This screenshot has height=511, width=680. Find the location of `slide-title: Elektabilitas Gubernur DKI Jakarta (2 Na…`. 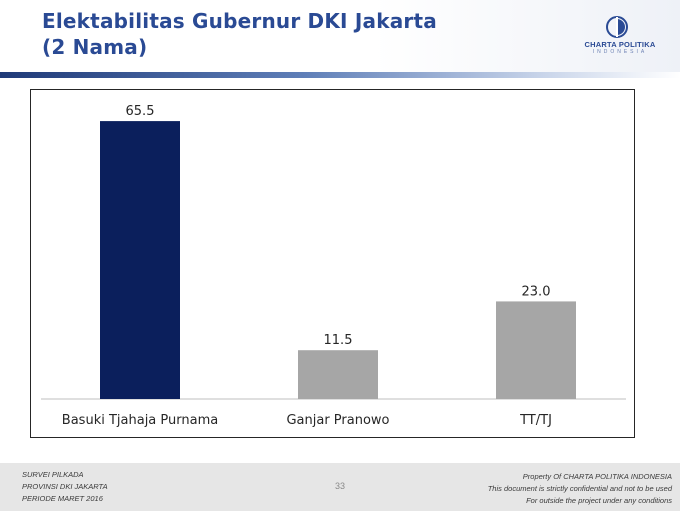

slide-title: Elektabilitas Gubernur DKI Jakarta (2 Na… is located at coordinates (239, 34).